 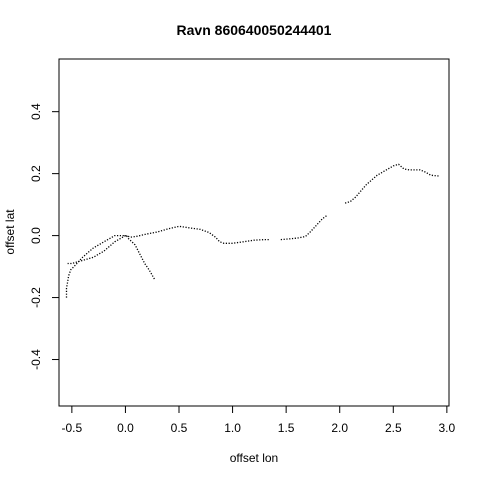 What do you see at coordinates (36, 297) in the screenshot?
I see `y-tick-label: -0.2` at bounding box center [36, 297].